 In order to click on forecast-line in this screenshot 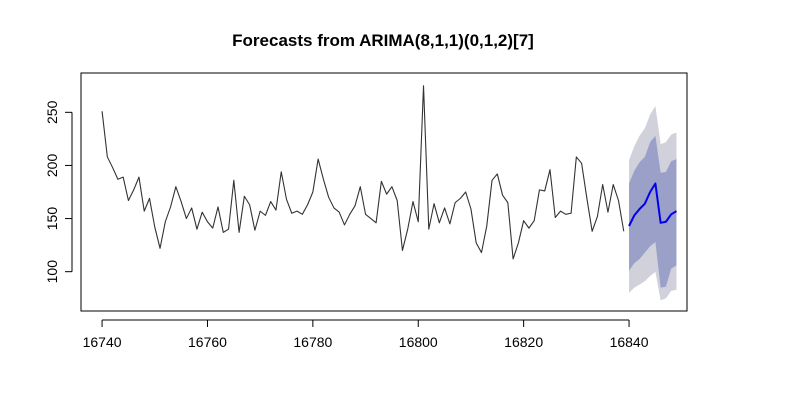, I will do `click(652, 204)`.